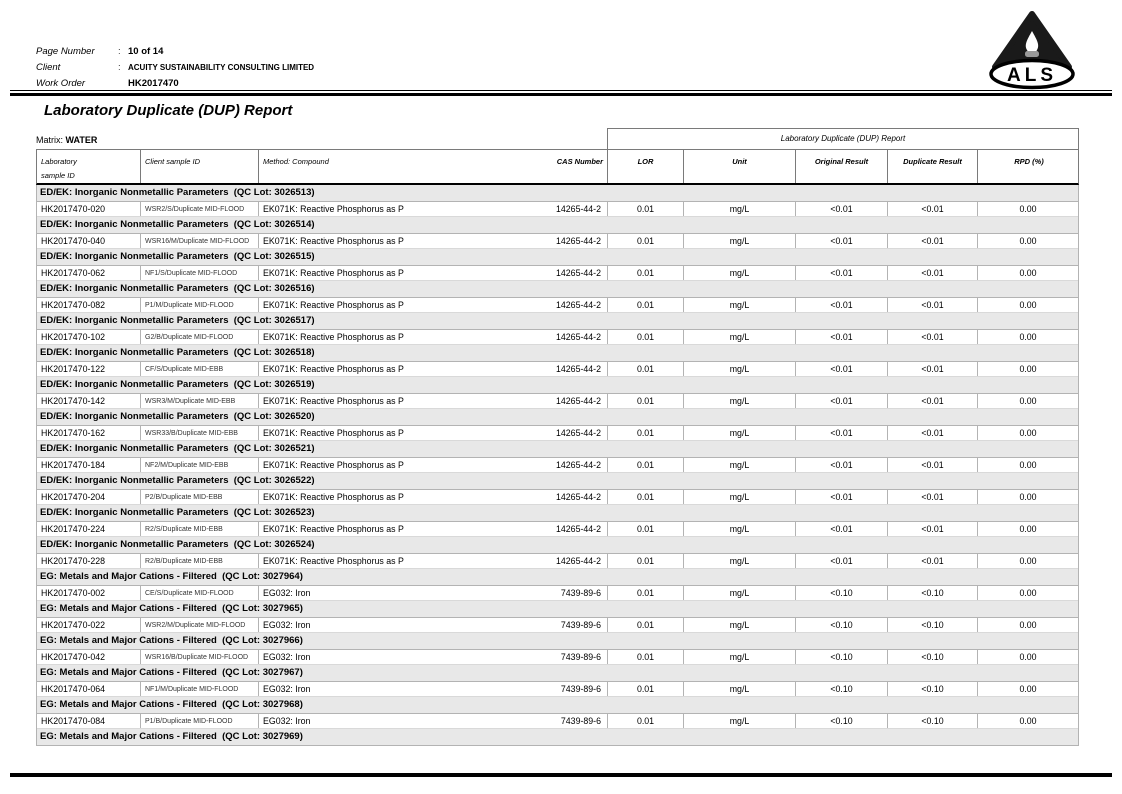 This screenshot has width=1122, height=794. What do you see at coordinates (842, 166) in the screenshot?
I see `col-header-original-result: Original Result` at bounding box center [842, 166].